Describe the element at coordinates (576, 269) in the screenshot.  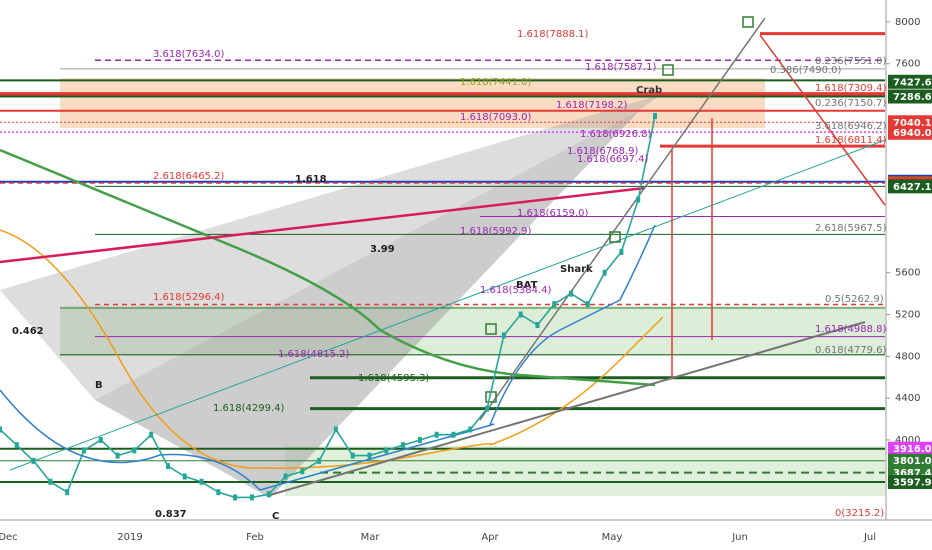
I see `annotation: Shark` at that location.